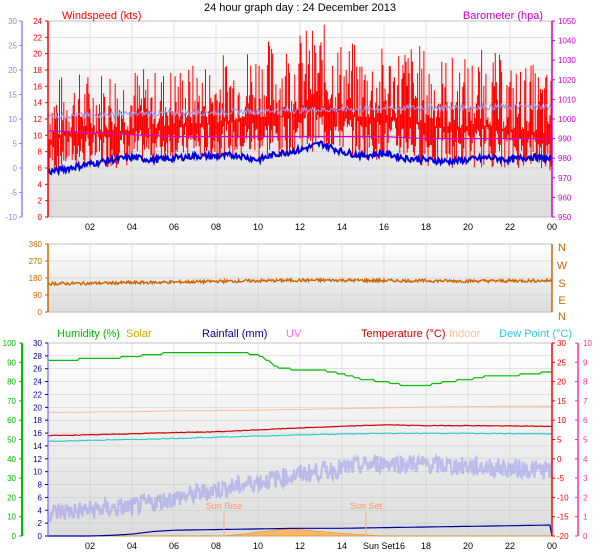 This screenshot has width=600, height=555. Describe the element at coordinates (585, 382) in the screenshot. I see `uv-tick-label: 8` at that location.